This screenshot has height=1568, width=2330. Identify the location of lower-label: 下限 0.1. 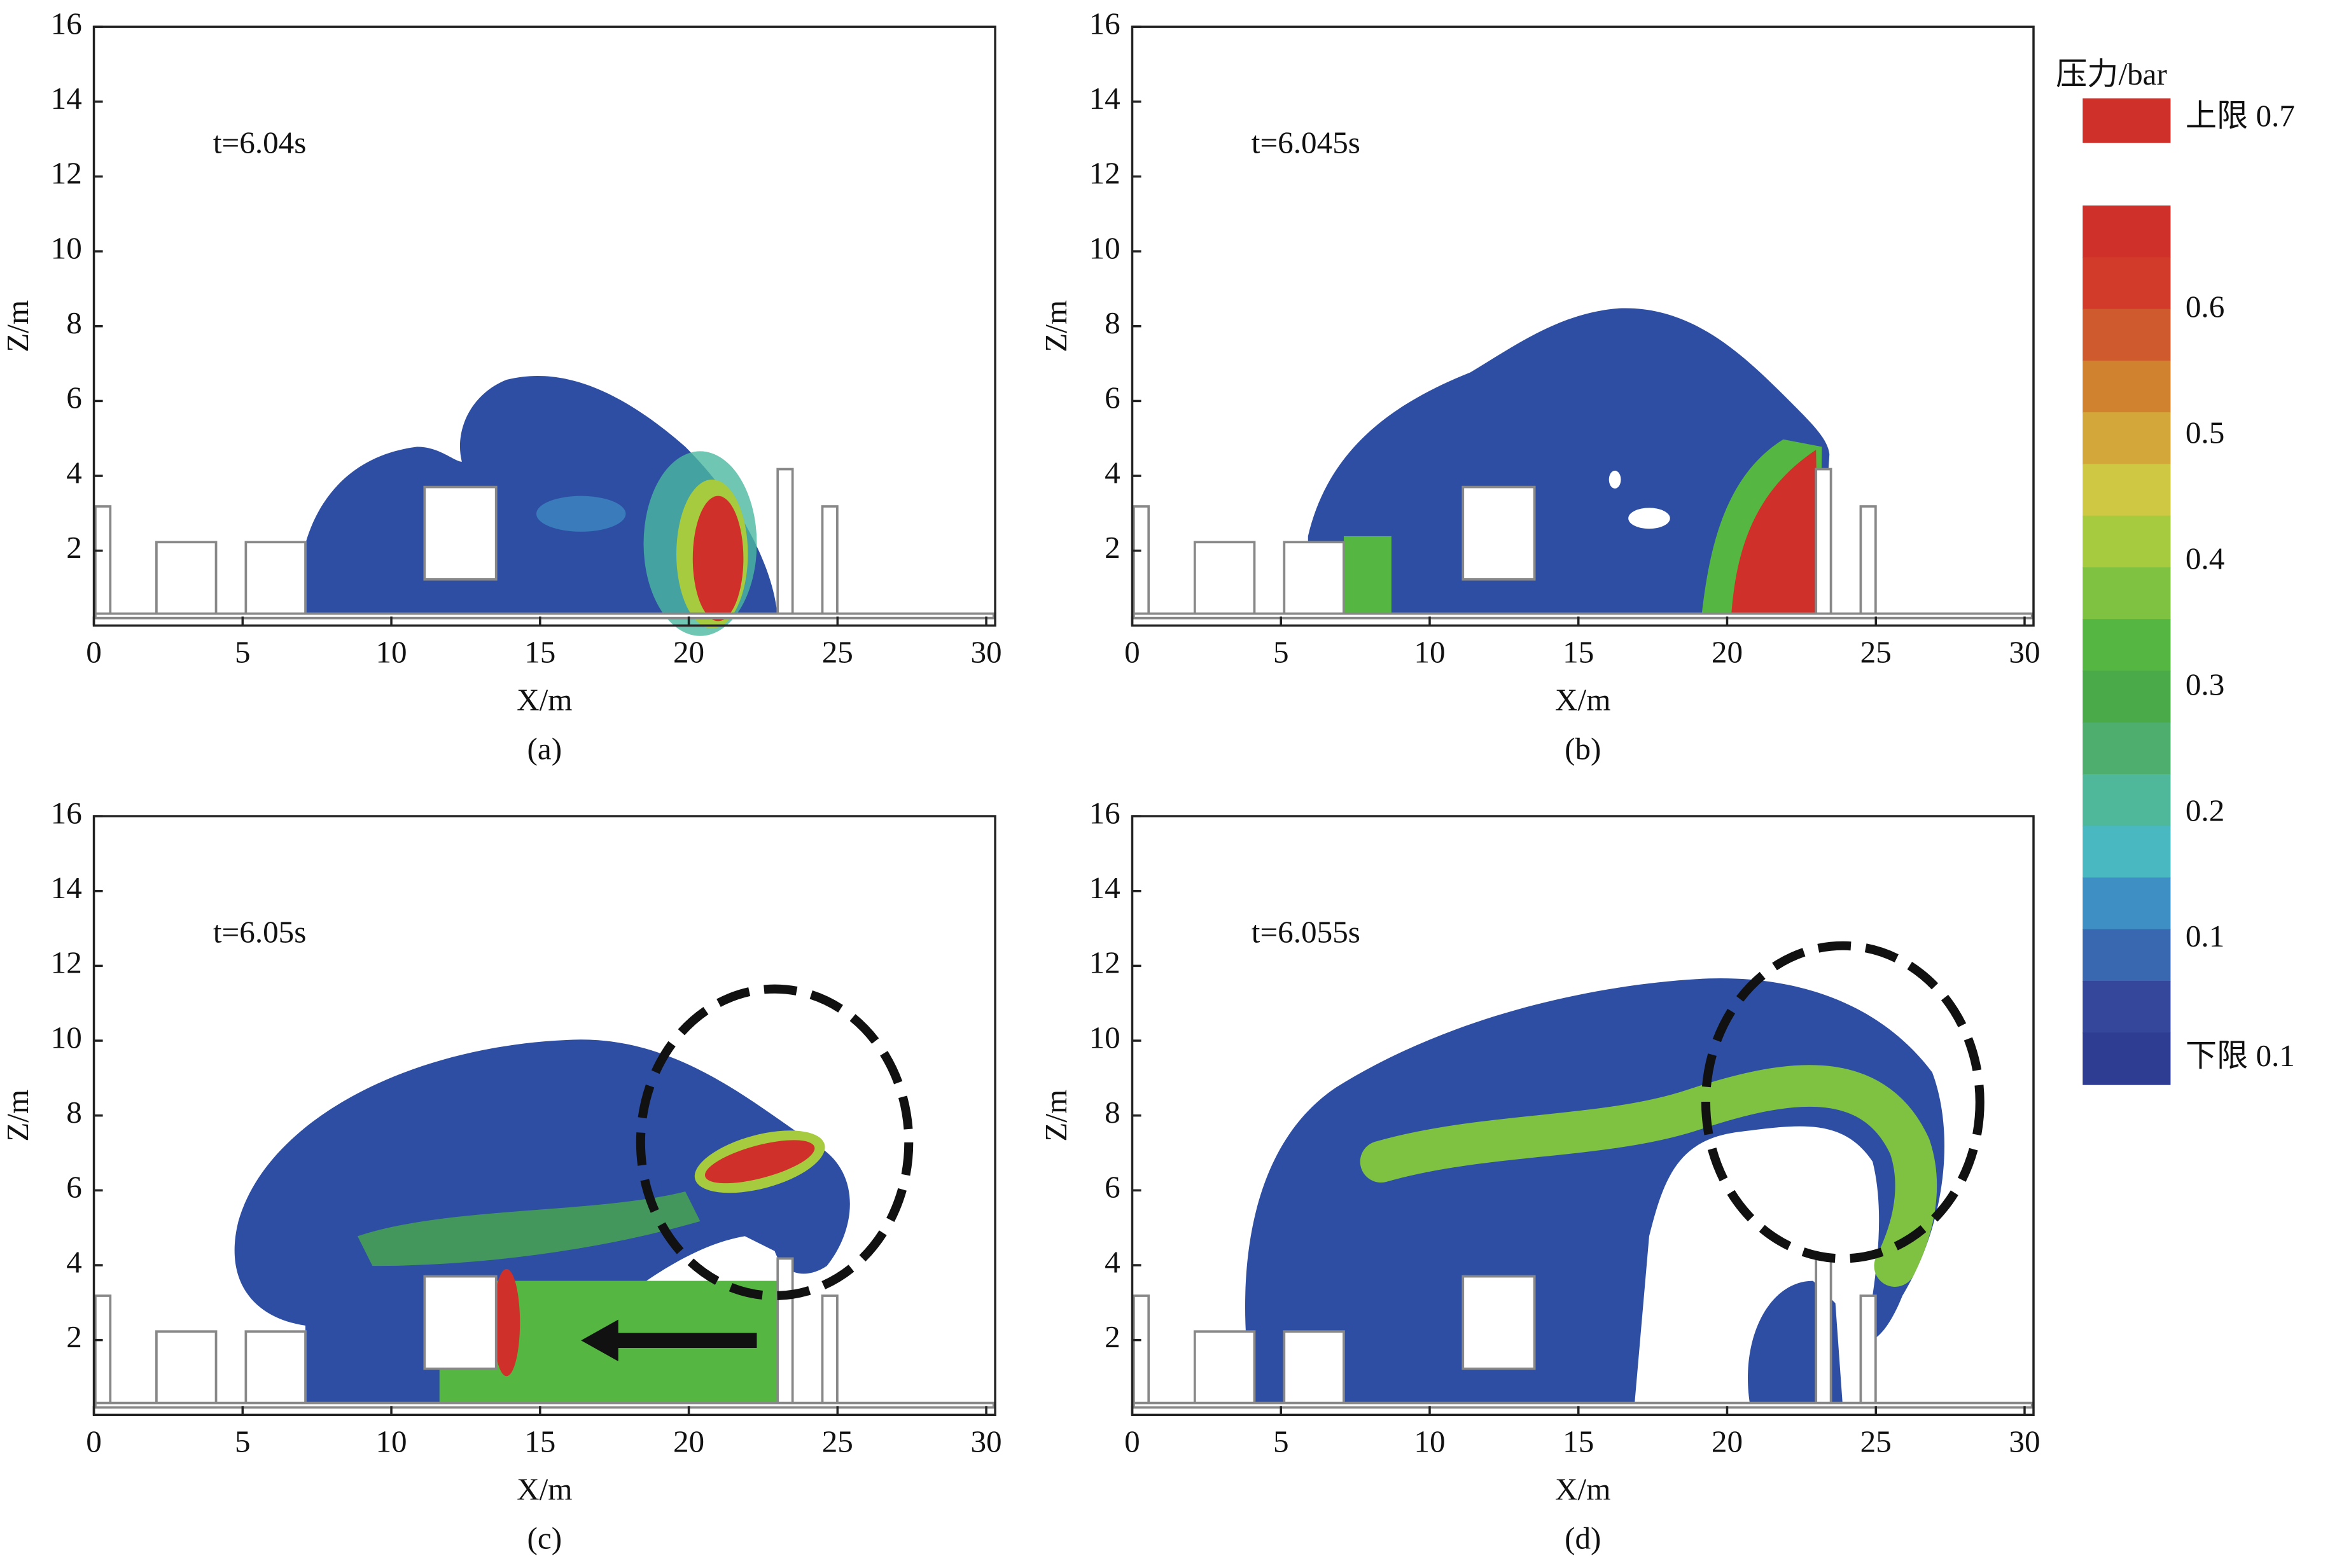
(2240, 1055).